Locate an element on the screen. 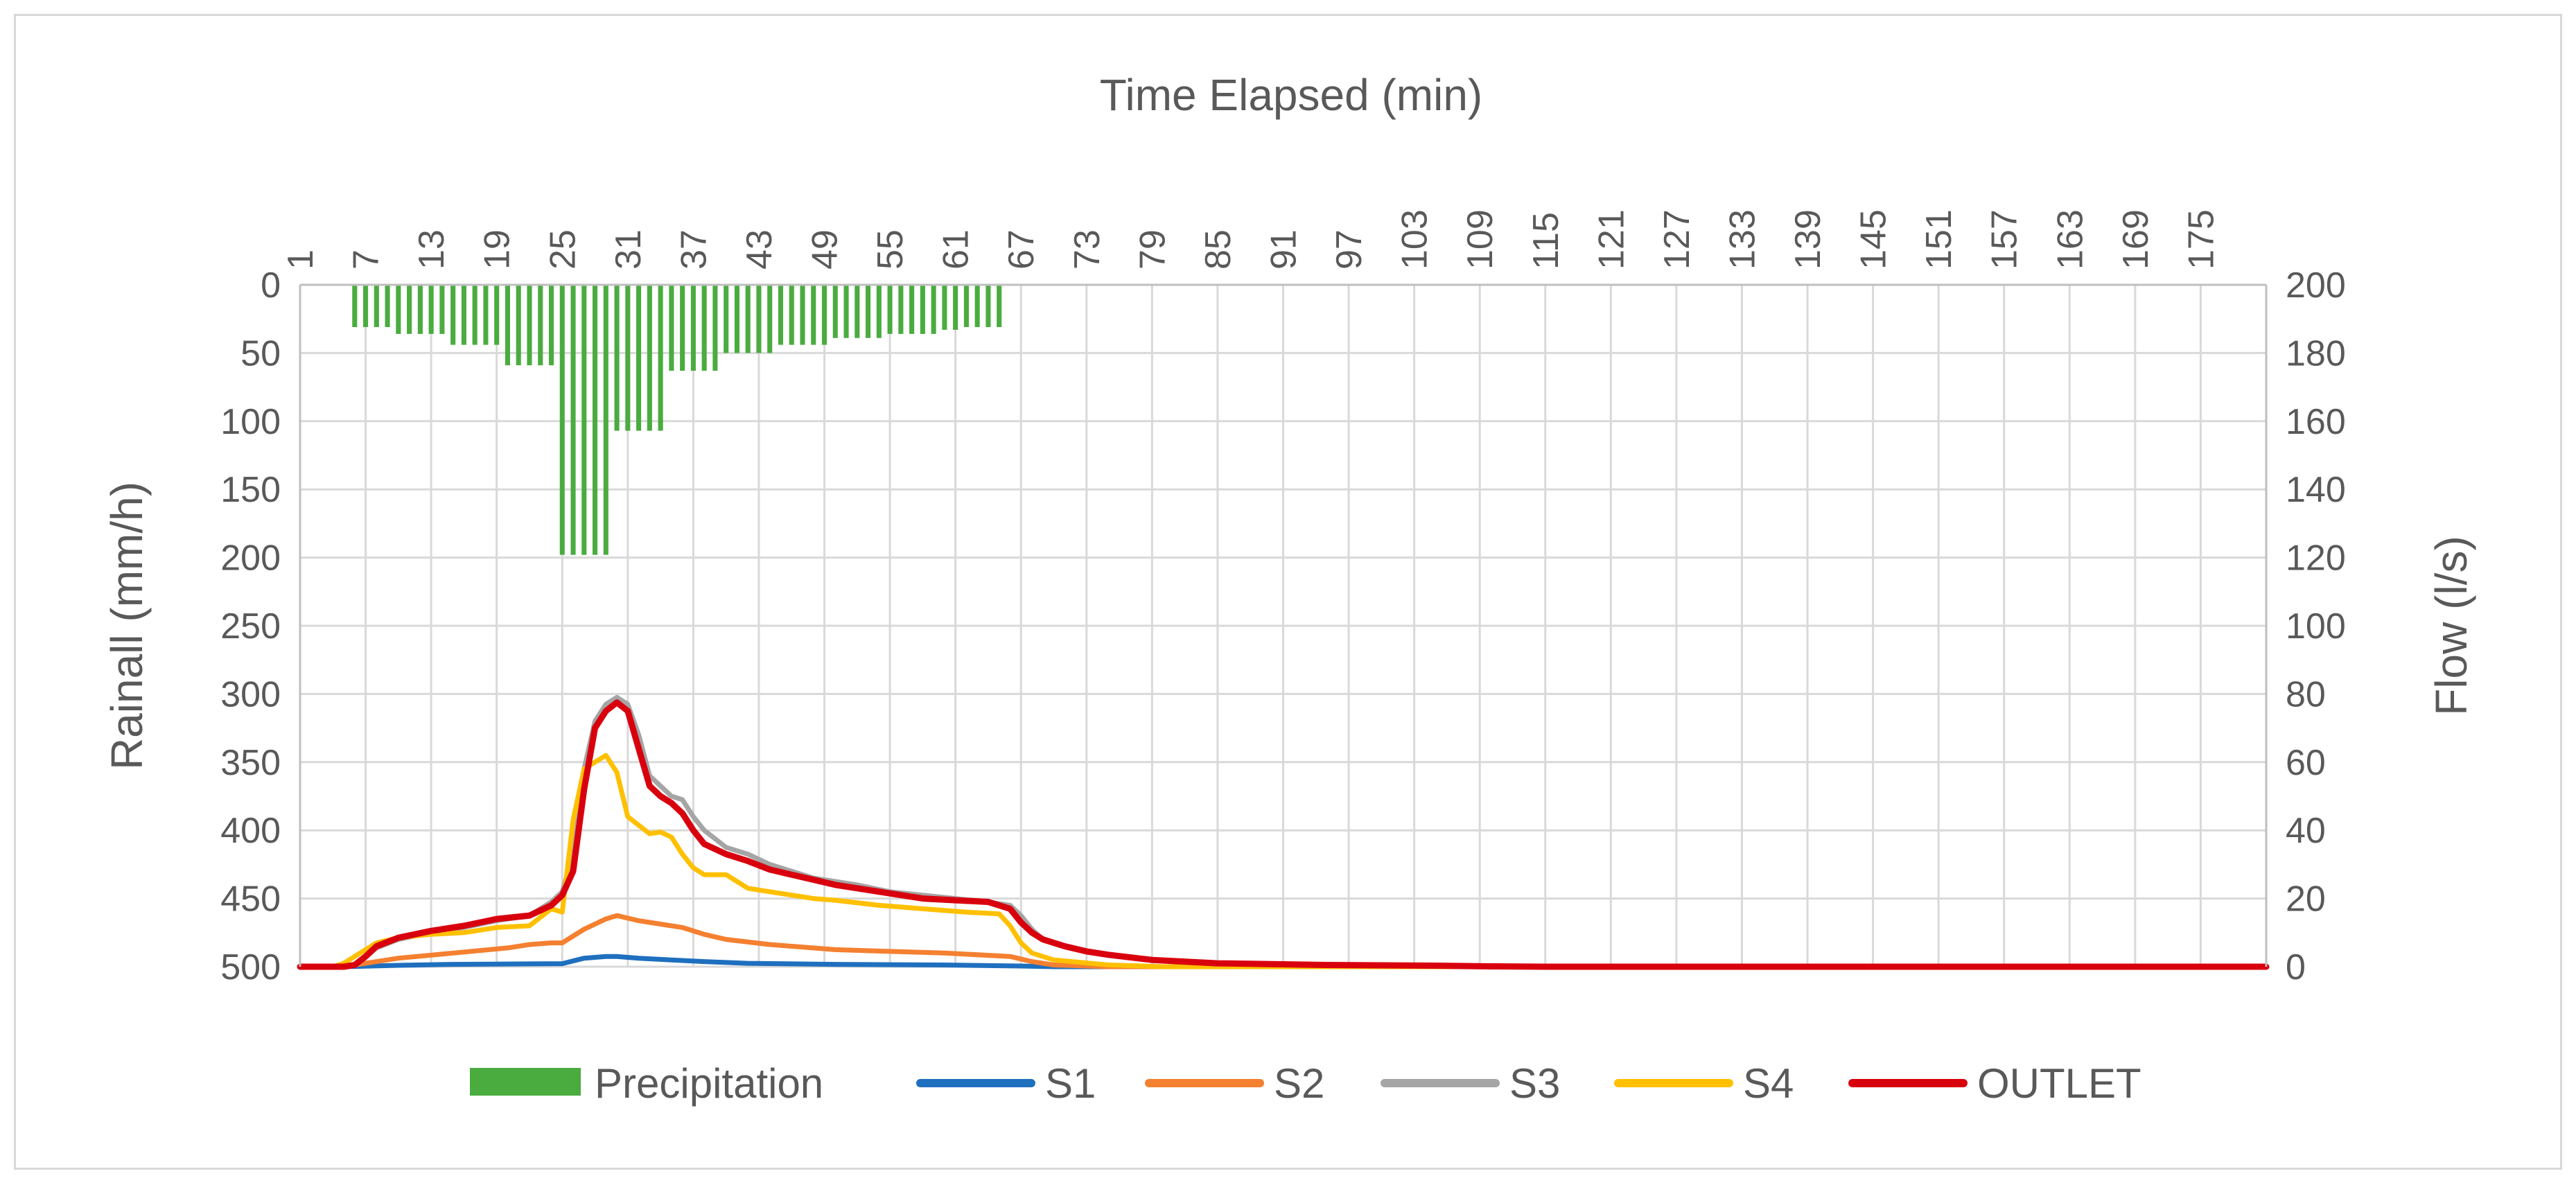  x-tick-label: 139 is located at coordinates (1808, 239).